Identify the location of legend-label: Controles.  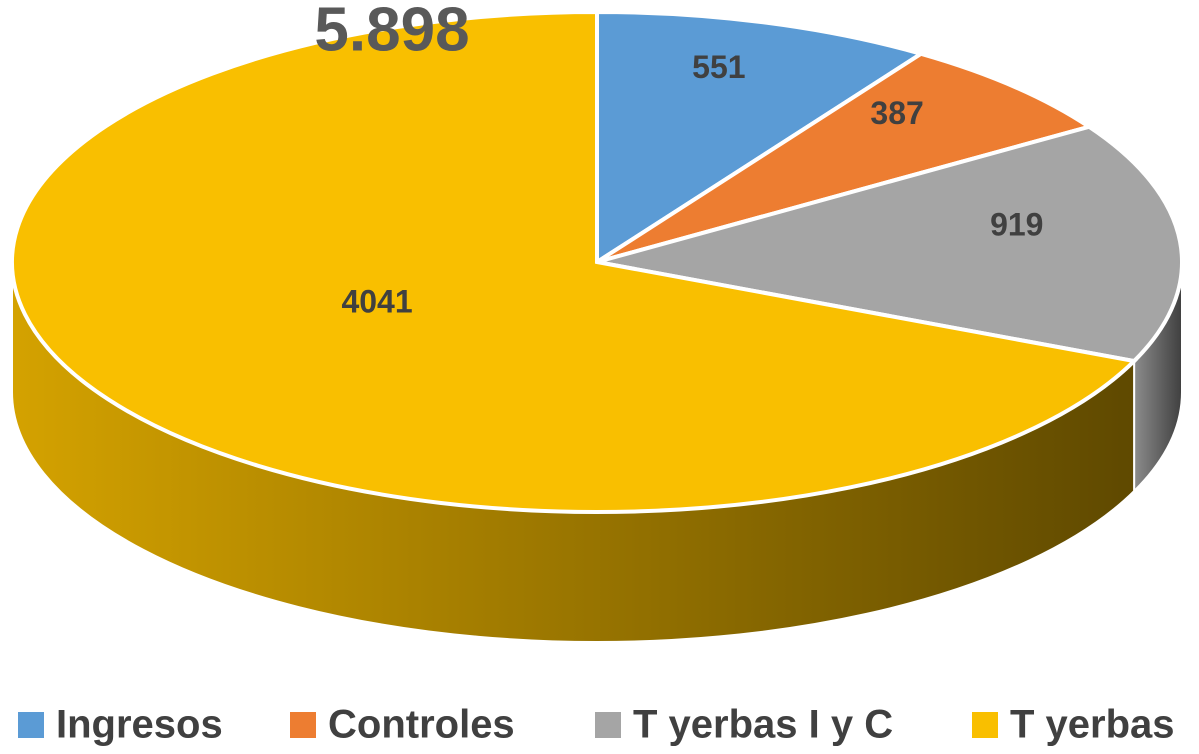
(421, 725).